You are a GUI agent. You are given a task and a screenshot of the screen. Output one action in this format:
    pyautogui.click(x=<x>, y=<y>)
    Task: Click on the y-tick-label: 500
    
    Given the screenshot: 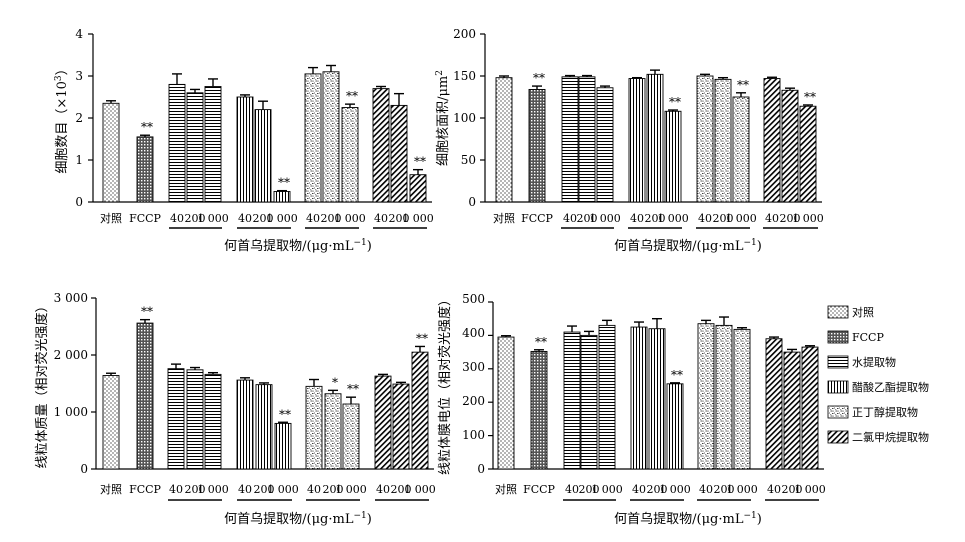 What is the action you would take?
    pyautogui.click(x=473, y=299)
    